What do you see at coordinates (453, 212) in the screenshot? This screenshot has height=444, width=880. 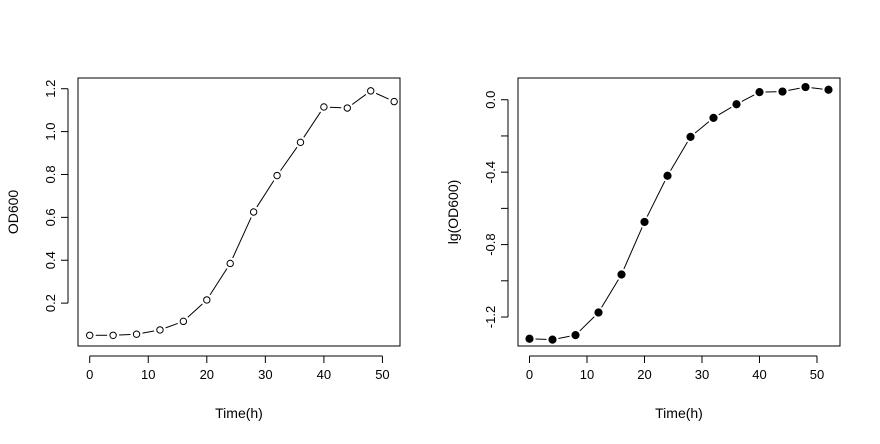 I see `y-axis-title: lg(OD600)` at bounding box center [453, 212].